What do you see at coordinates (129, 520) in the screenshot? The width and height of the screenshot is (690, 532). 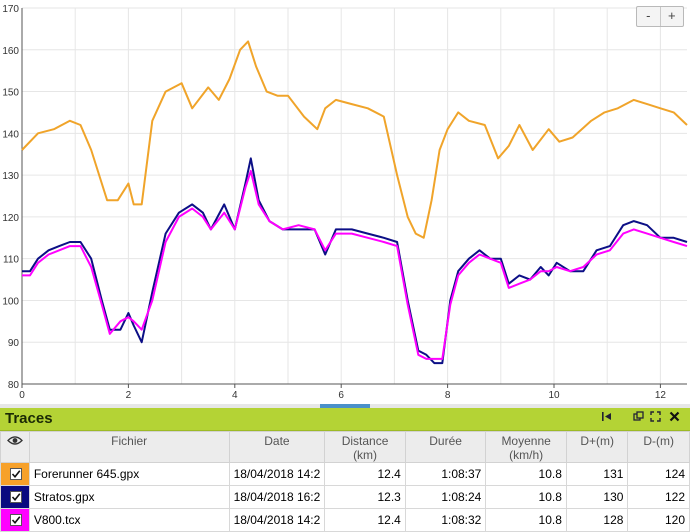 I see `file-name-cell: V800.tcx` at bounding box center [129, 520].